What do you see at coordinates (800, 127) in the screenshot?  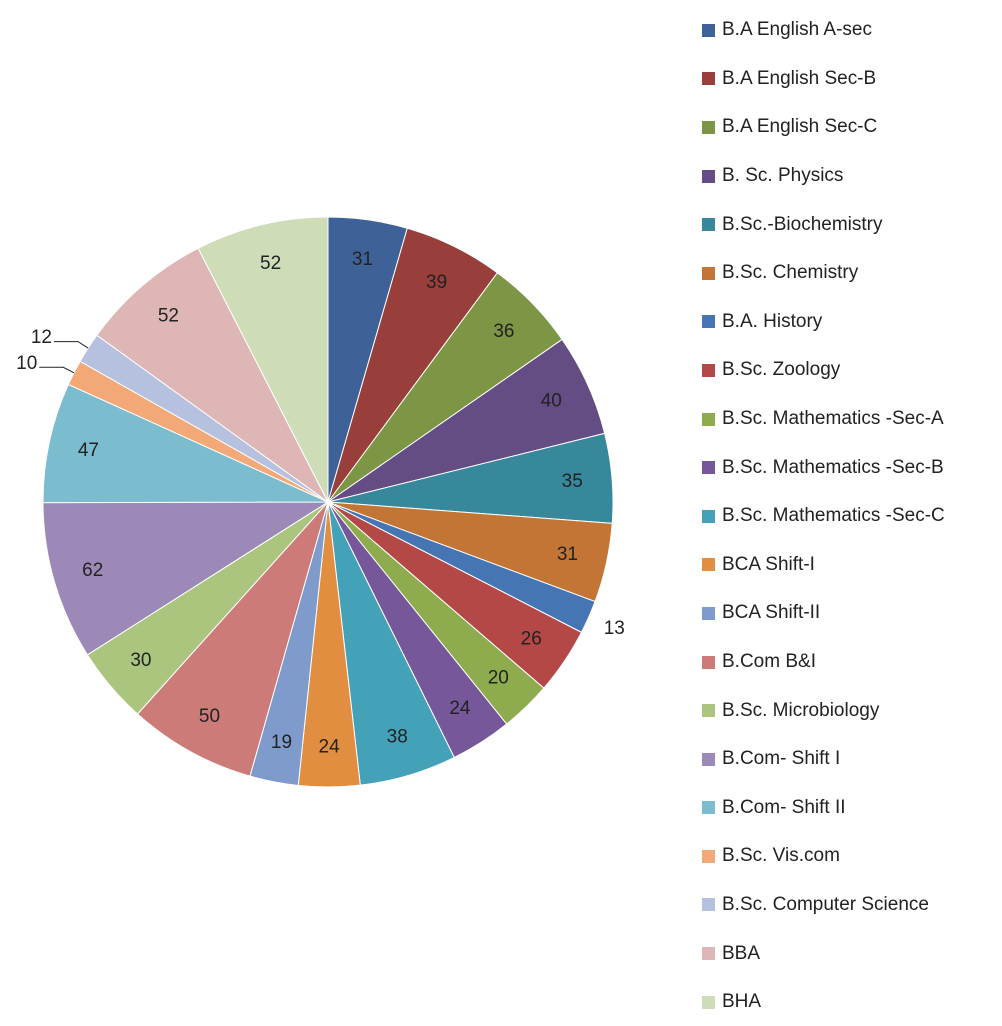 I see `legend-label: B.A English Sec-C` at bounding box center [800, 127].